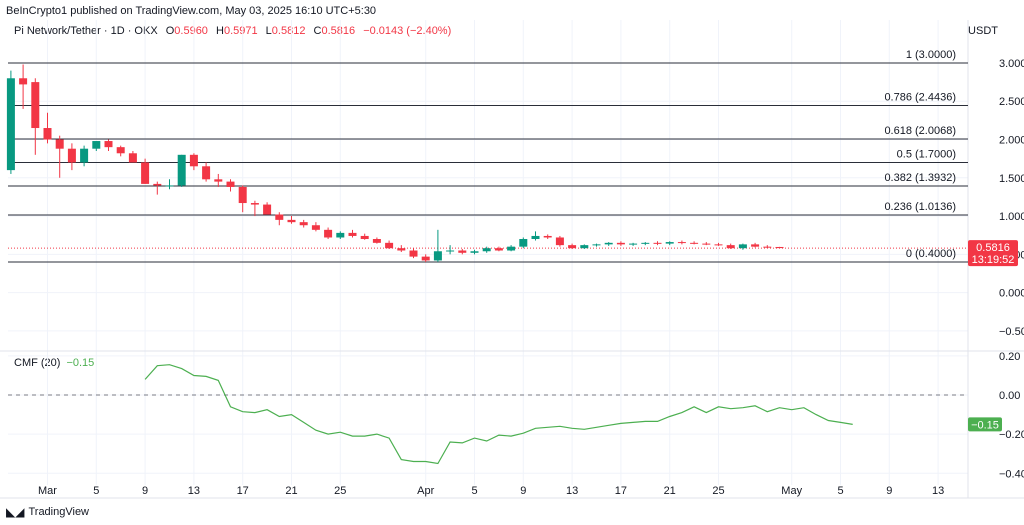  I want to click on price-axis-tick: 1.0000, so click(1011, 217).